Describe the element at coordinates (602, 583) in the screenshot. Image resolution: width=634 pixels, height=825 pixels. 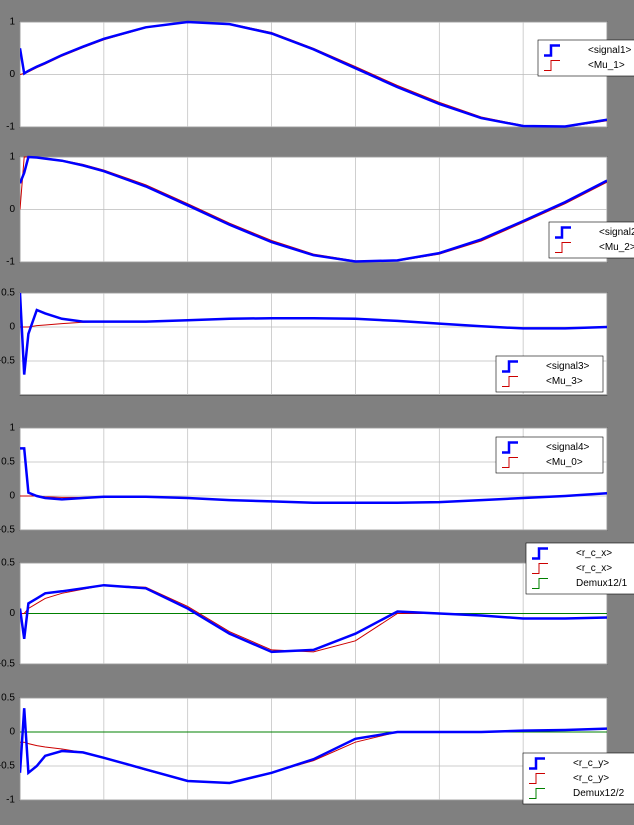
I see `legend-label: Demux12/1` at that location.